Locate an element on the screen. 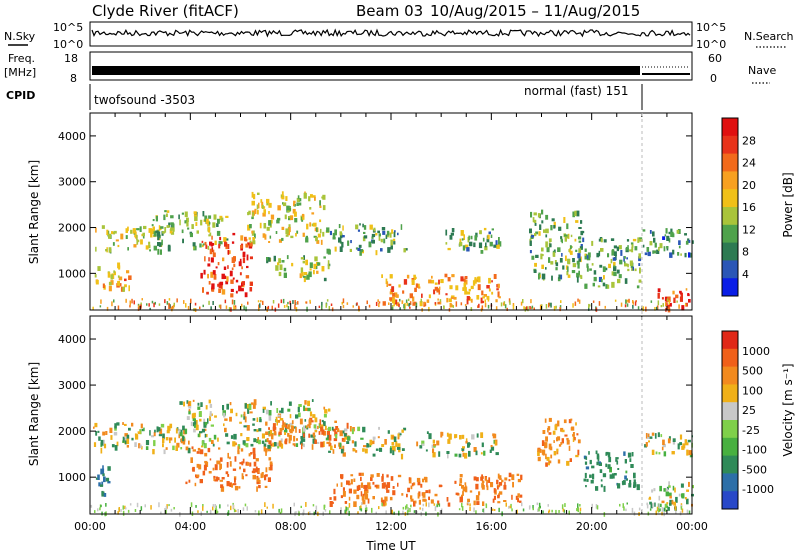 This screenshot has width=800, height=554. velocity-colorbar-tick: 100 is located at coordinates (752, 390).